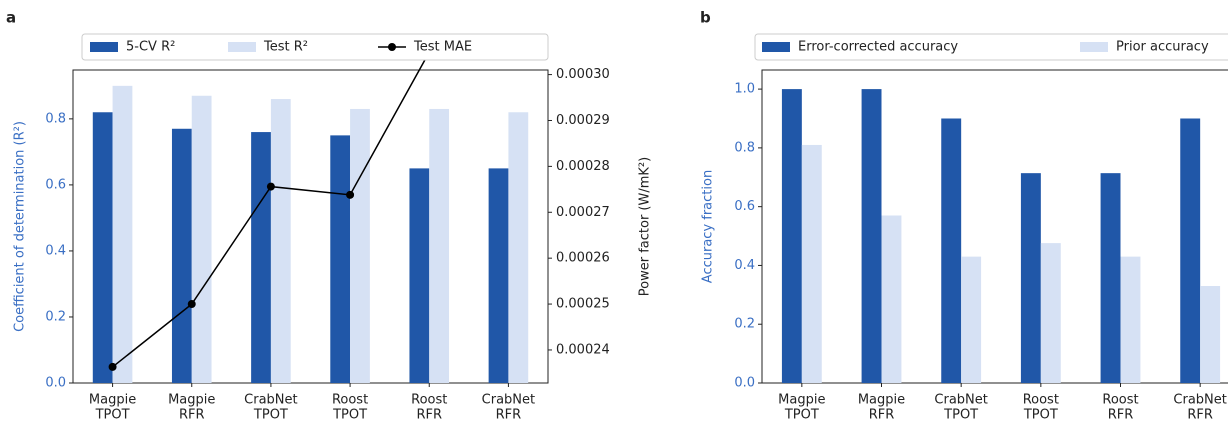  Describe the element at coordinates (744, 89) in the screenshot. I see `y-tick-label: 1.0` at that location.